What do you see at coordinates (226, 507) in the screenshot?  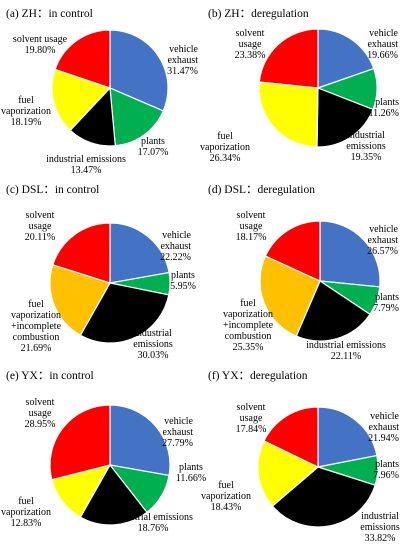 I see `slice-label-line: 18.43%` at bounding box center [226, 507].